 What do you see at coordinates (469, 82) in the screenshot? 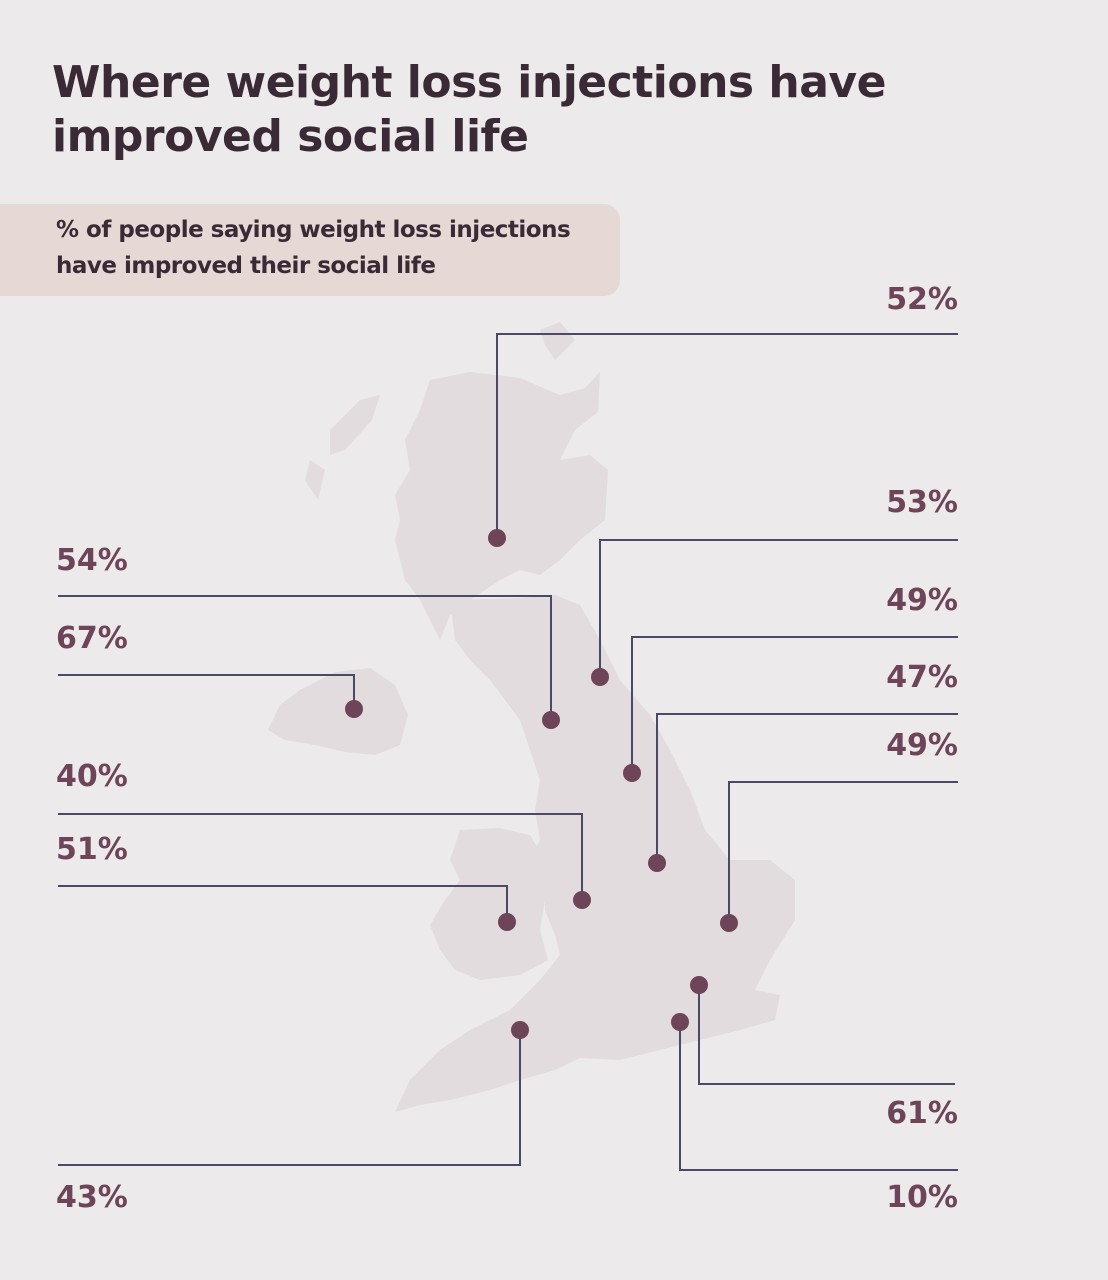
I see `title-line-1: Where weight loss injections have` at bounding box center [469, 82].